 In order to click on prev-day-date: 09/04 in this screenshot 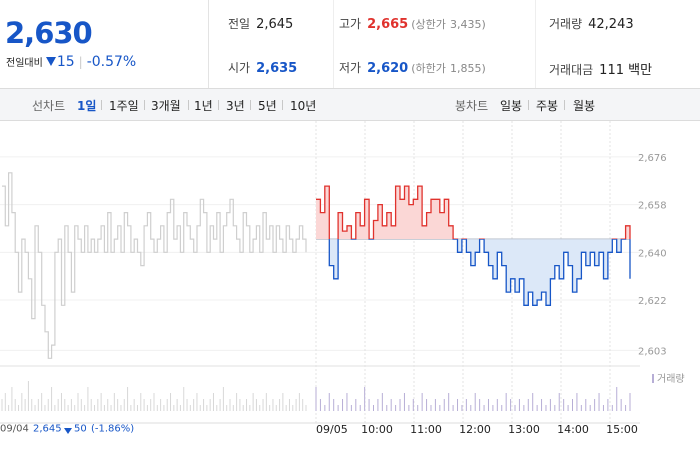, I will do `click(14, 428)`.